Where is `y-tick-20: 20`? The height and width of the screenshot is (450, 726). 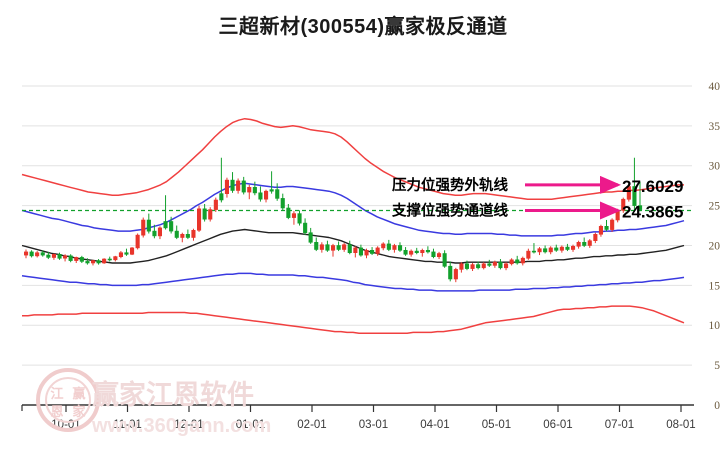 y-tick-20: 20 is located at coordinates (715, 246).